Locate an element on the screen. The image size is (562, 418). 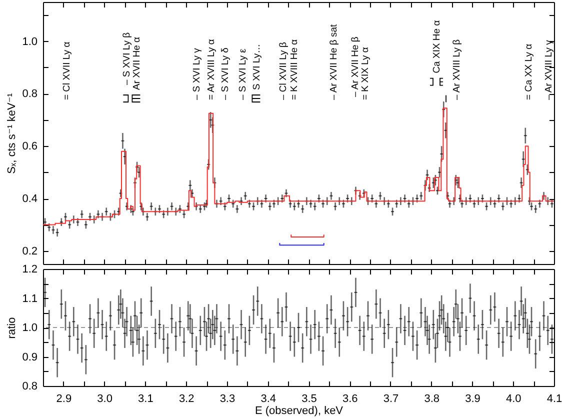
x-tick-label: 3.1 is located at coordinates (146, 399).